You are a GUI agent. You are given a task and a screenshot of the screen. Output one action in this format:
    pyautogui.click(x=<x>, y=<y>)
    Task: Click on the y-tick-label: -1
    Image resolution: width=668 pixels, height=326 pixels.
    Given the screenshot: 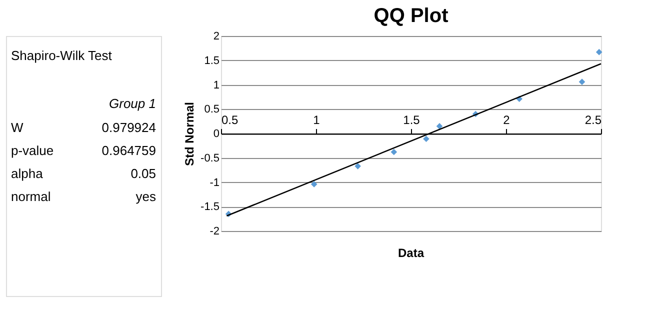 What is the action you would take?
    pyautogui.click(x=215, y=182)
    